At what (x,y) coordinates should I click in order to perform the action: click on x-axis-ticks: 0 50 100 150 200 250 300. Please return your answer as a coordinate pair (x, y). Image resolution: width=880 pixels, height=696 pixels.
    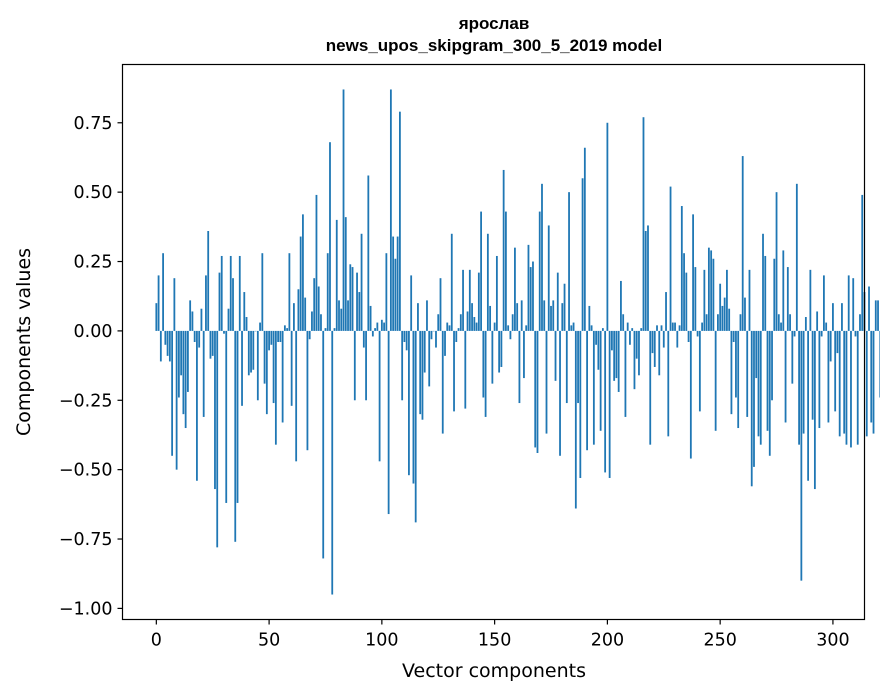
    Looking at the image, I should click on (500, 635).